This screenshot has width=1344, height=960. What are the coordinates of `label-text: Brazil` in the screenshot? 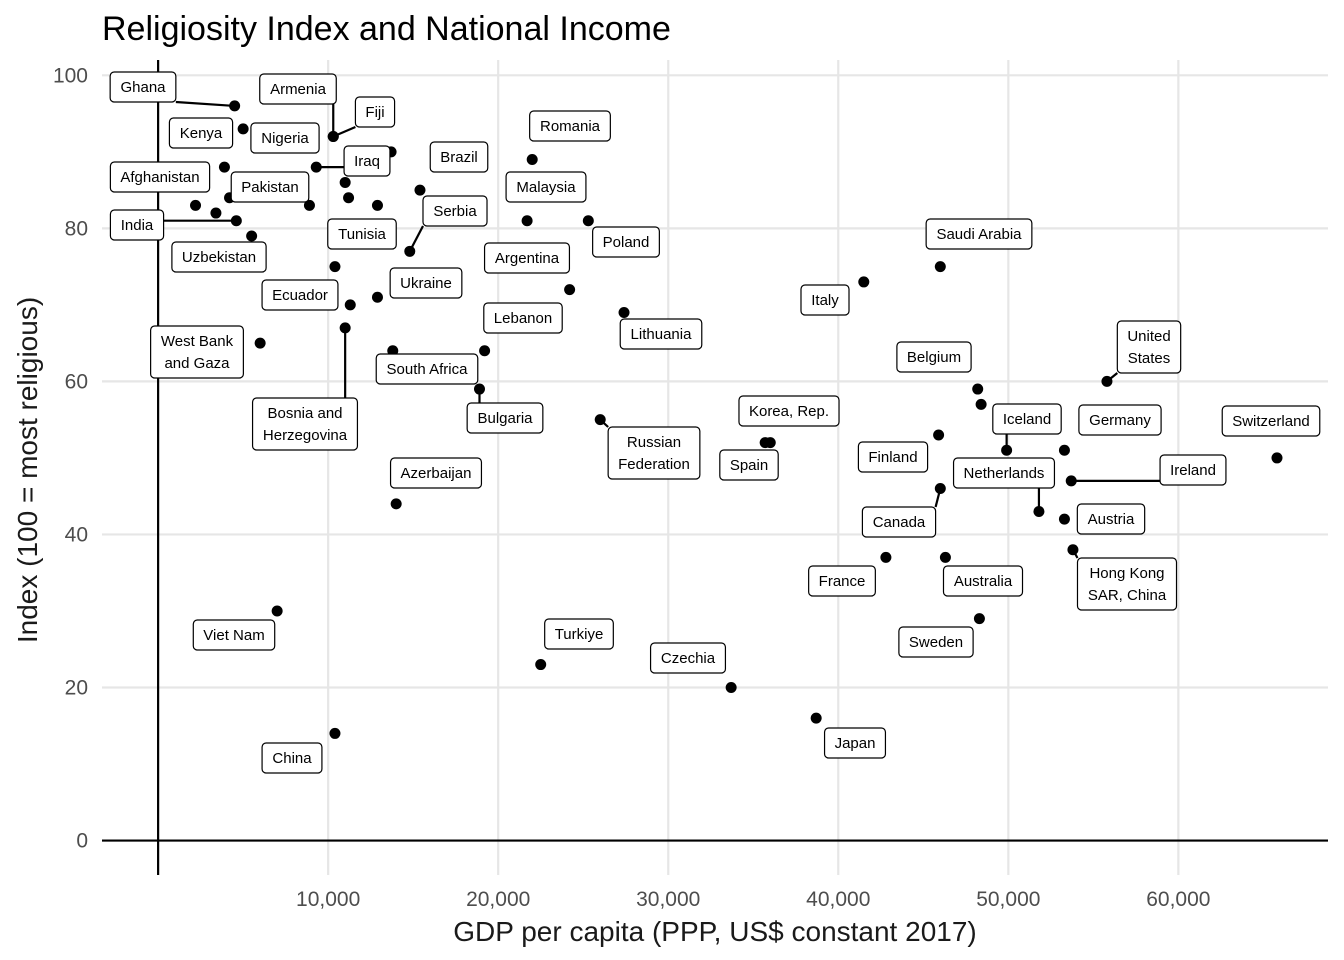 It's located at (459, 157).